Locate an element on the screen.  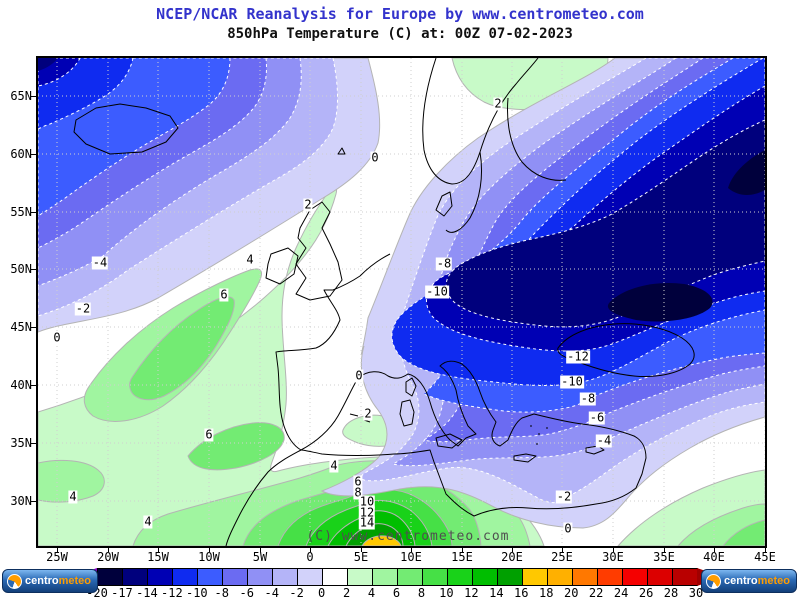
coast-mediterranean is located at coordinates (473, 438).